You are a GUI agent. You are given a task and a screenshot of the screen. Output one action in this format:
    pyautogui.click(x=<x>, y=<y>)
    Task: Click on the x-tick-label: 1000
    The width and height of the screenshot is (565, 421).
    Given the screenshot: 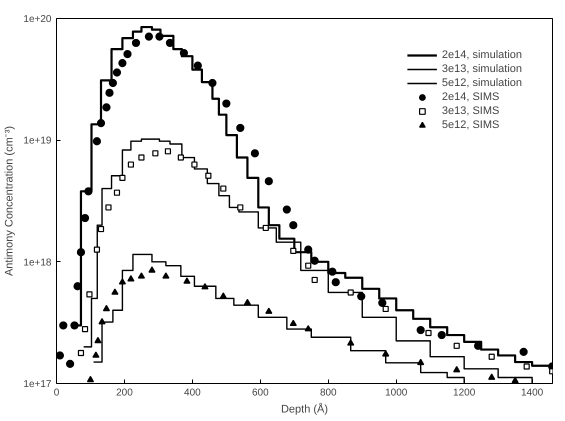 What is the action you would take?
    pyautogui.click(x=396, y=393)
    